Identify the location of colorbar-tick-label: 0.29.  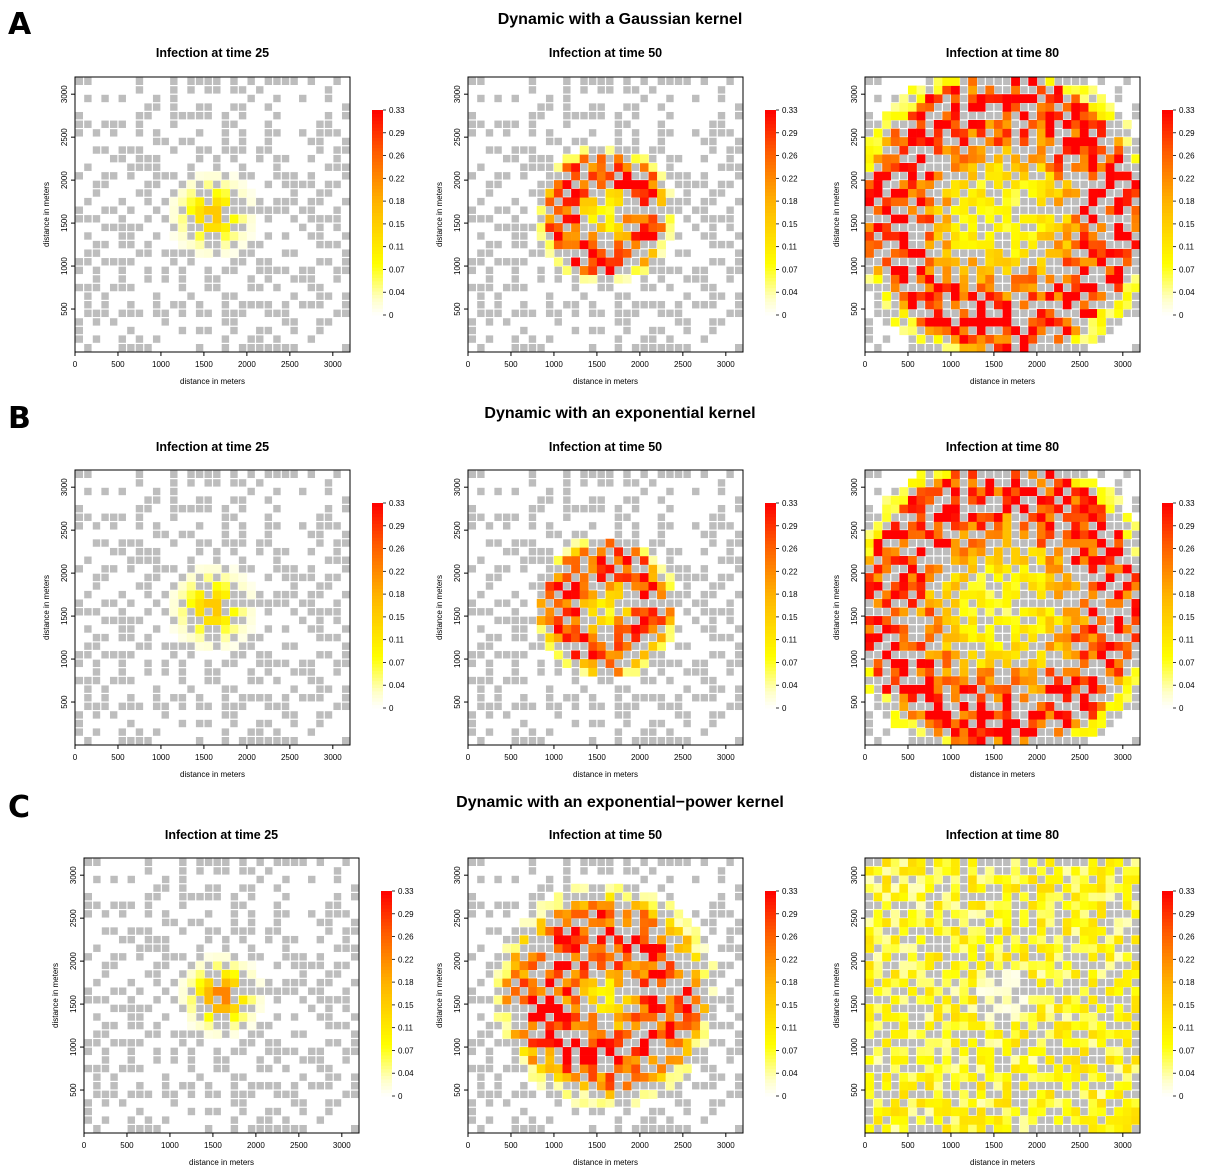
(1187, 133).